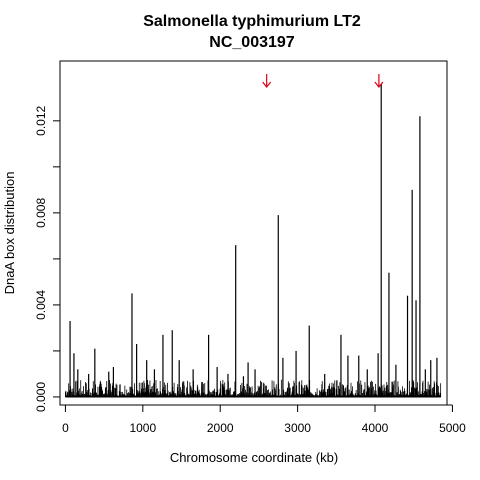 This screenshot has width=480, height=480. Describe the element at coordinates (375, 428) in the screenshot. I see `x-tick-label: 4000` at that location.